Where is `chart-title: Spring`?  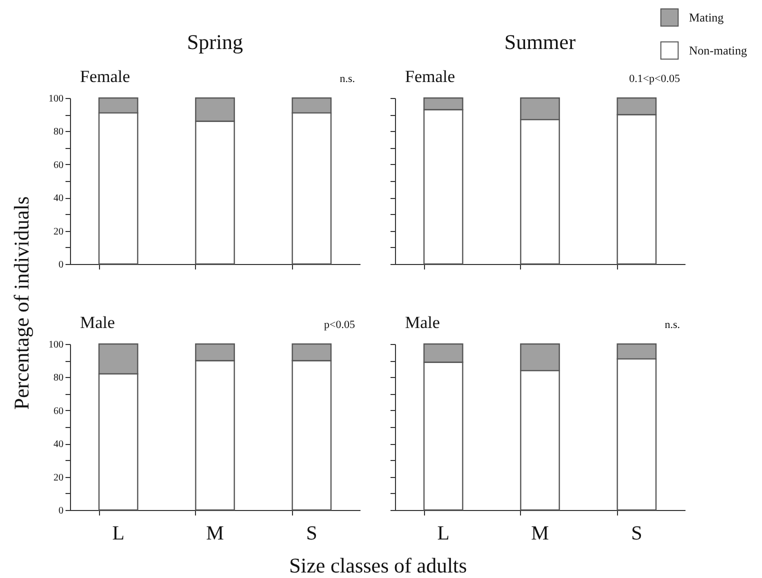
chart-title: Spring is located at coordinates (215, 42).